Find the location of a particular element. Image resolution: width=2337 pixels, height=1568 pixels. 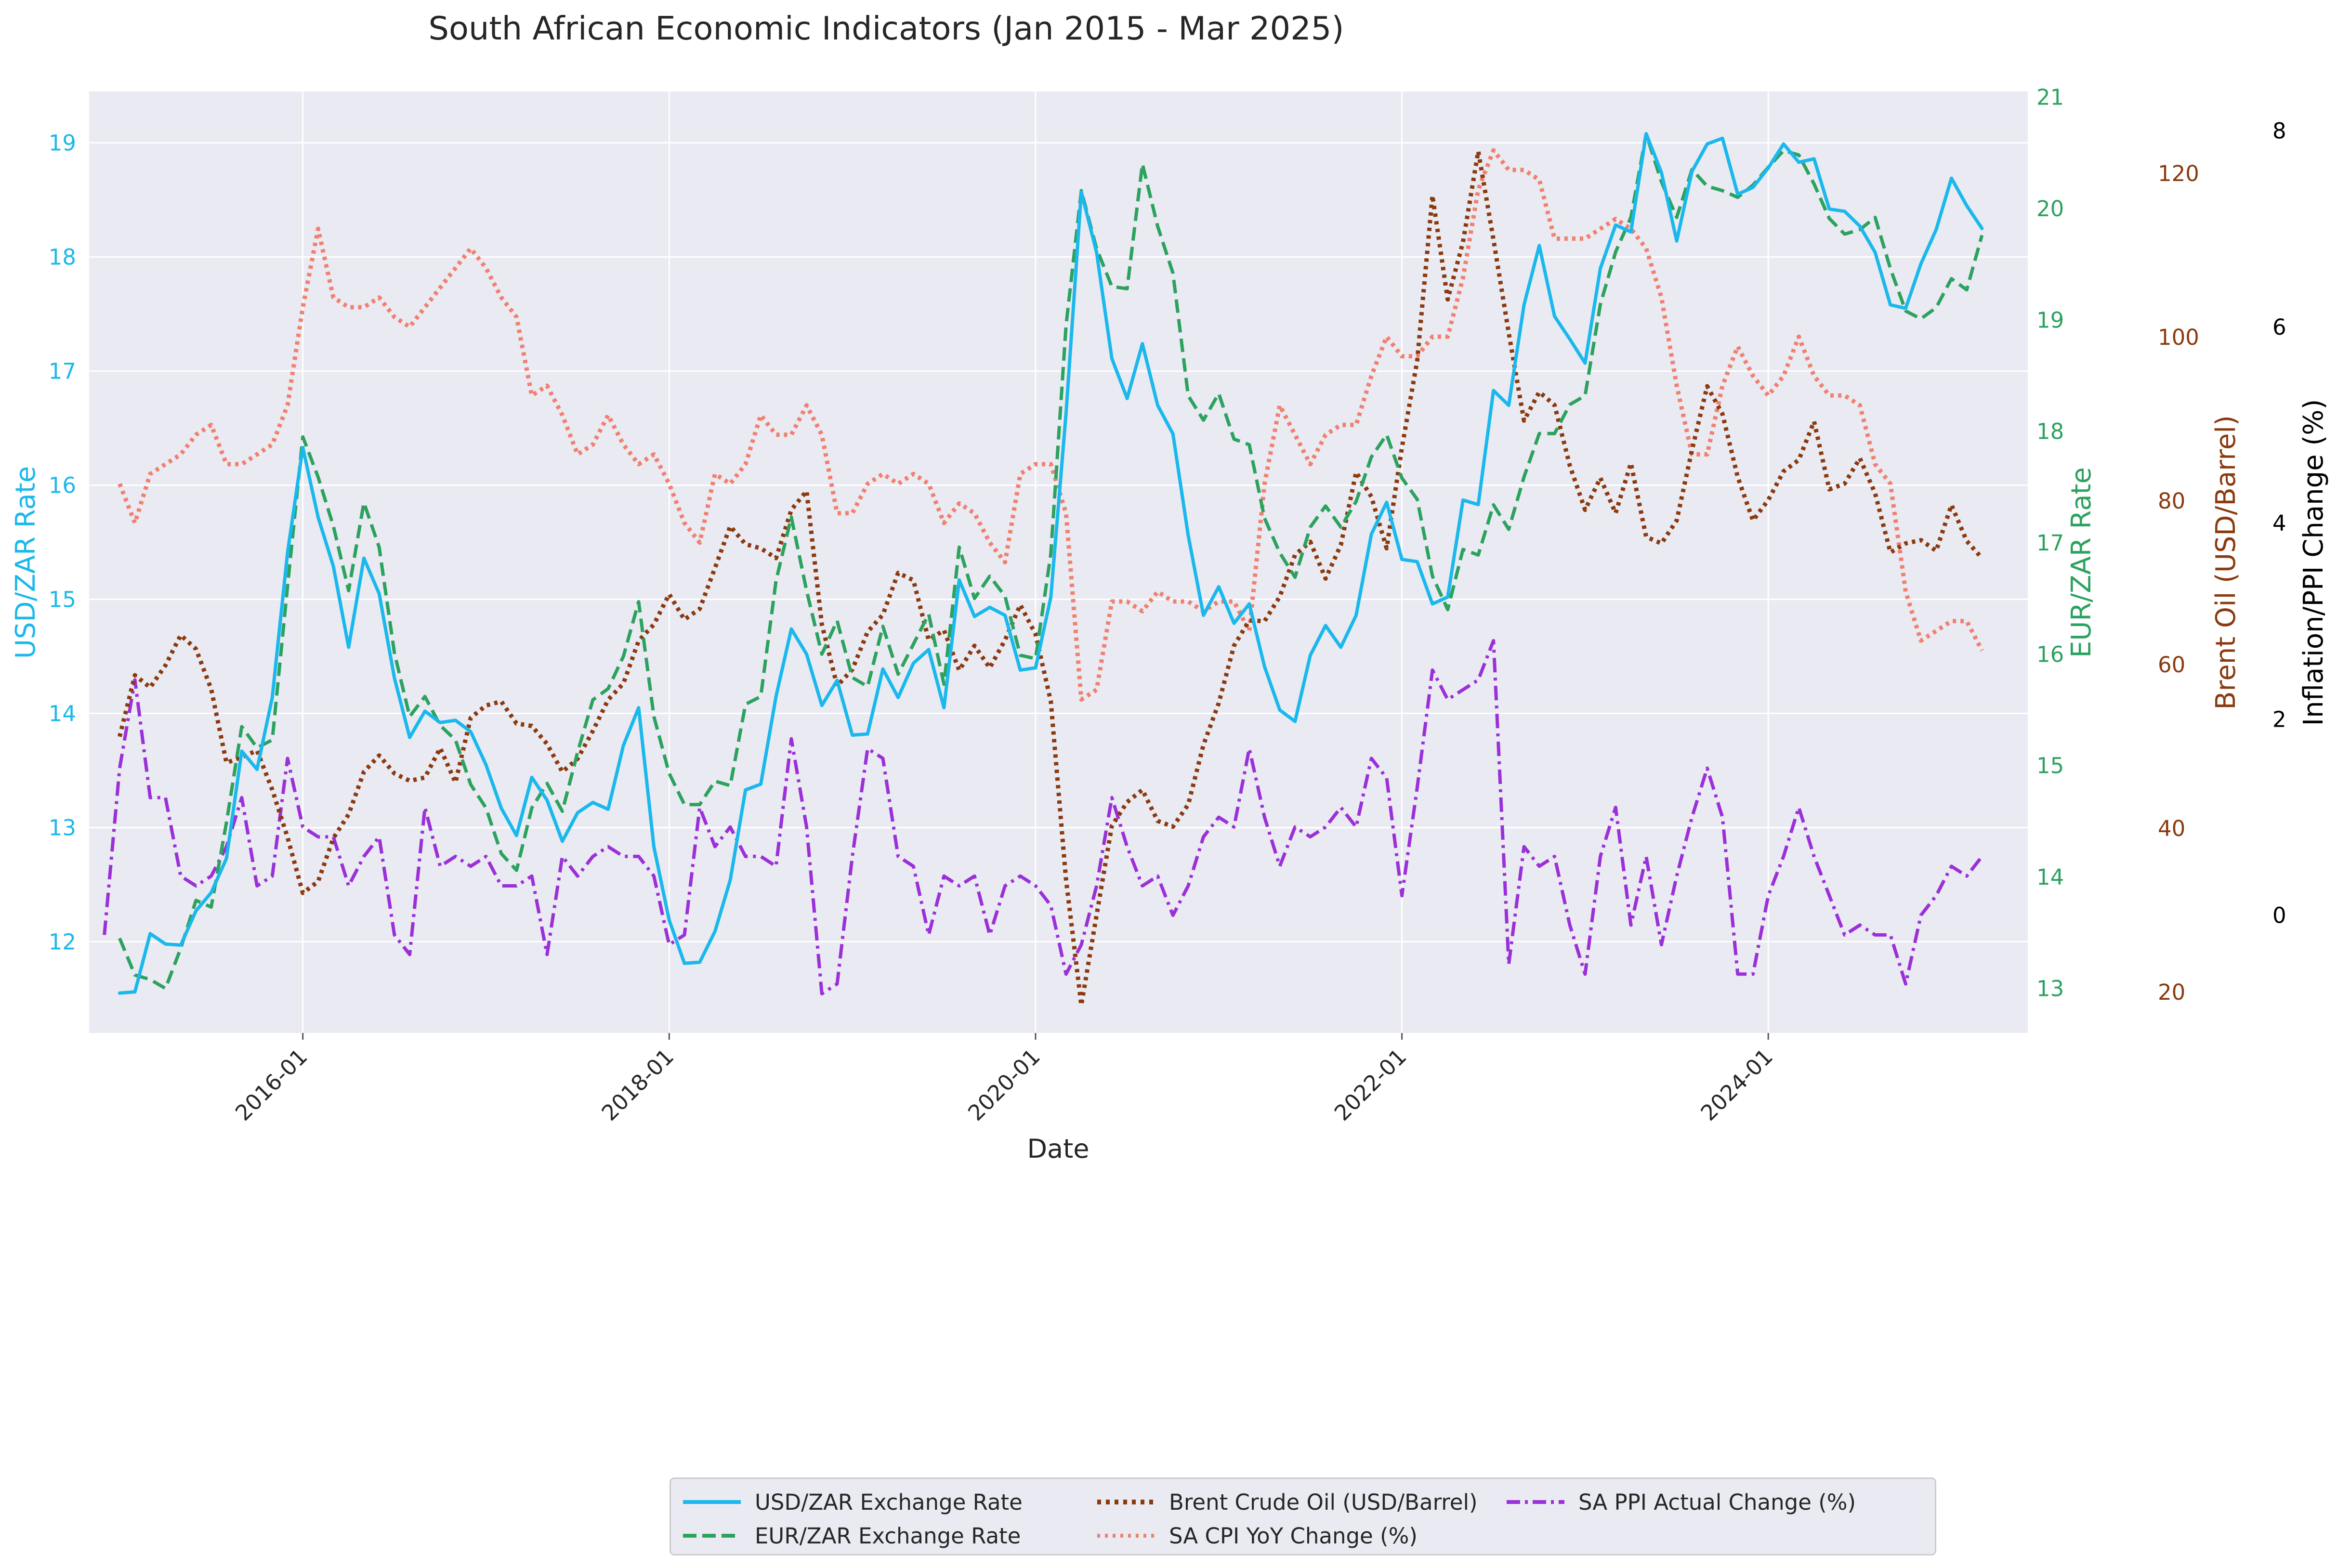

eur-zar-axis: 13 14 15 16 17 18 19 20 21 is located at coordinates (2050, 543).